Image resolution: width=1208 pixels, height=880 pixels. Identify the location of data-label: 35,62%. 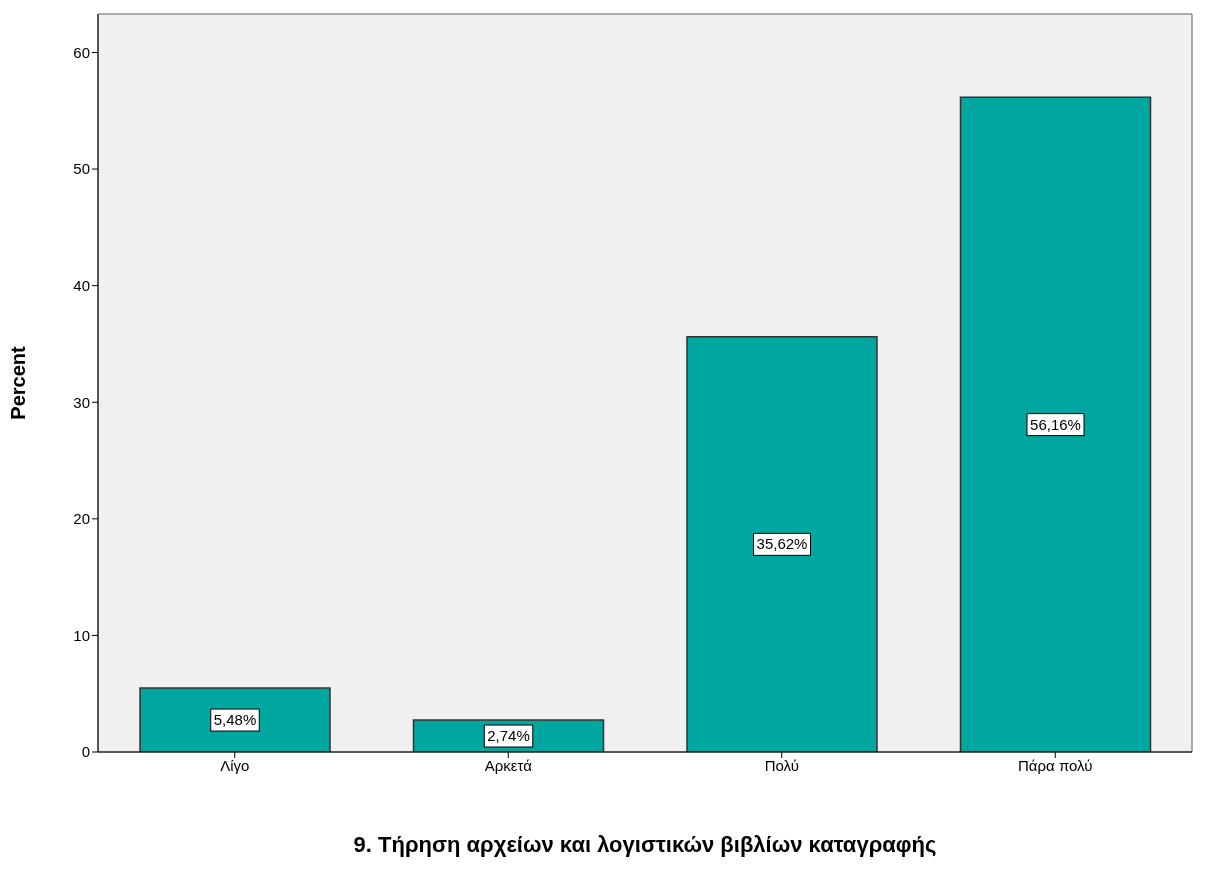
(782, 544).